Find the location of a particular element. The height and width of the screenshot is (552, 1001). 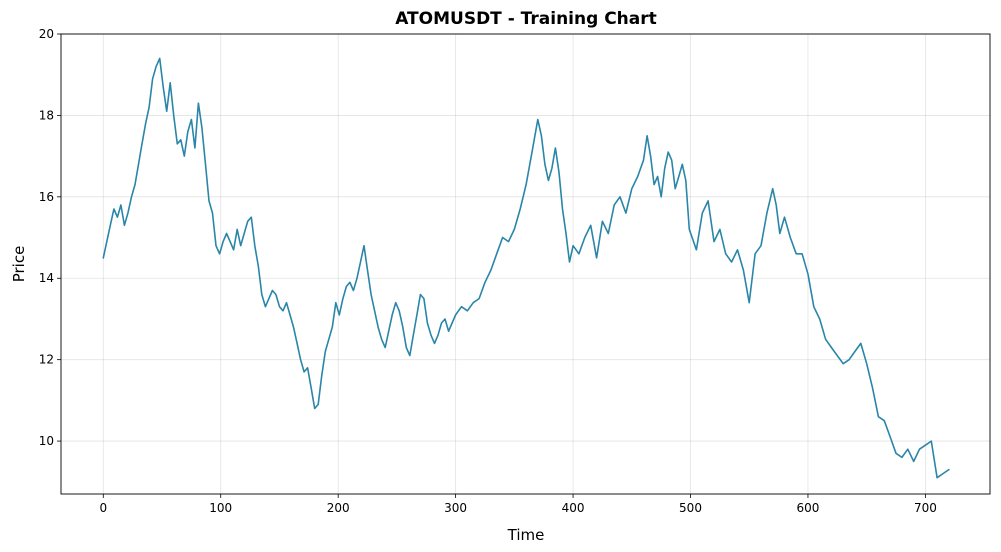

x-tick-label: 400 is located at coordinates (573, 508).